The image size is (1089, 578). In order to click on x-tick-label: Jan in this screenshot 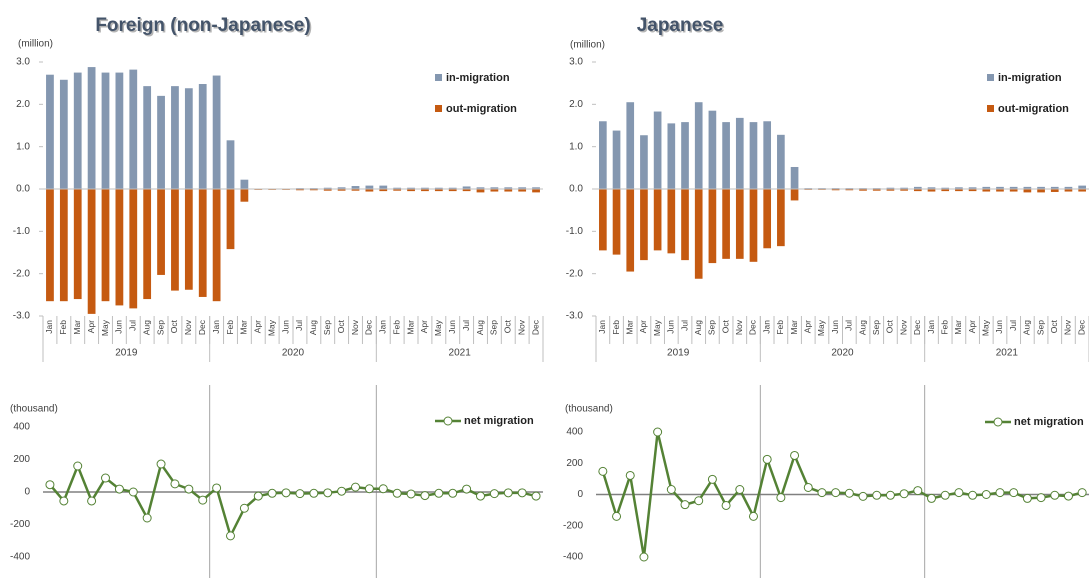, I will do `click(216, 327)`.